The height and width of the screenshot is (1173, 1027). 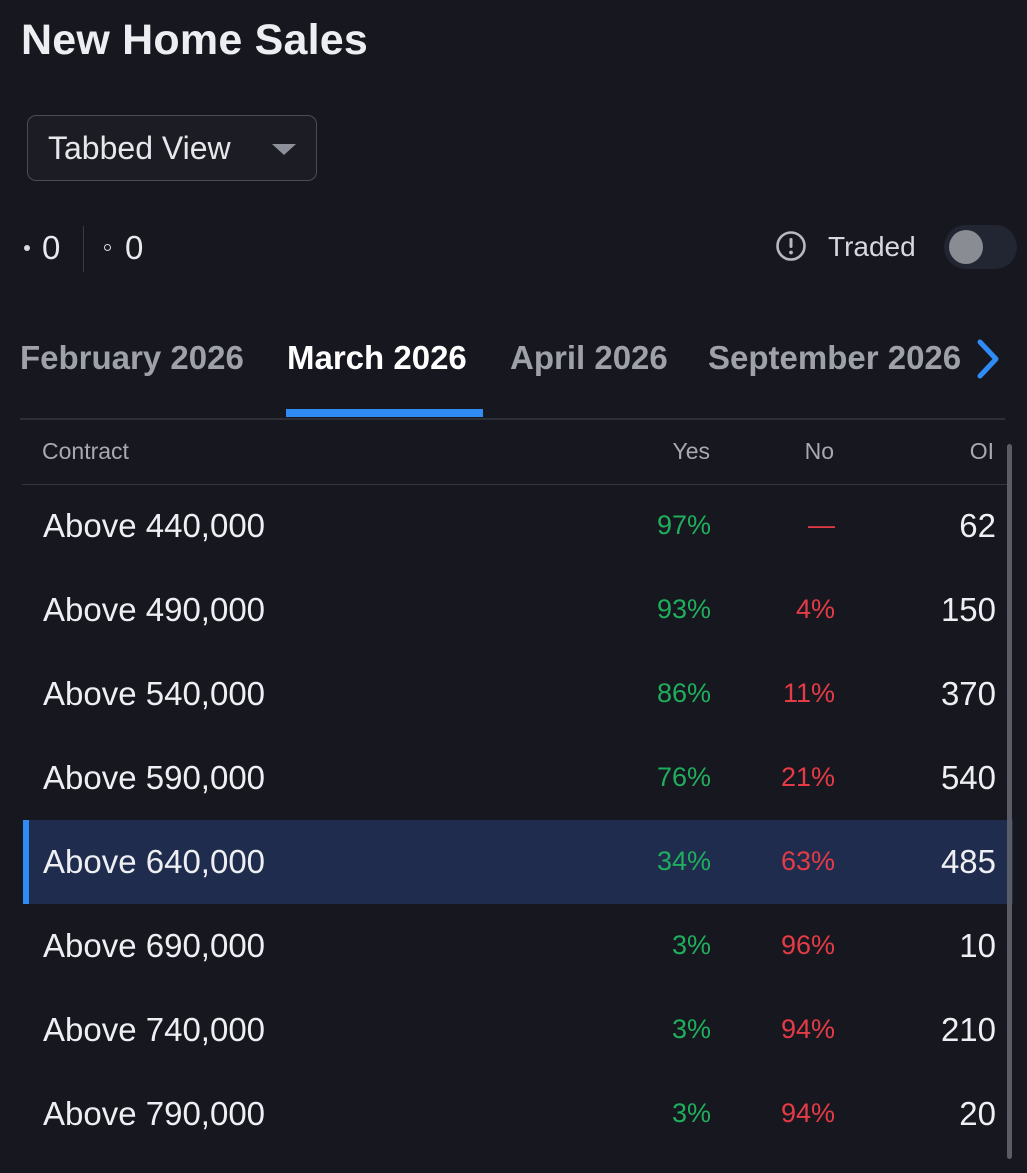 I want to click on contract-name: Above 790,000, so click(x=154, y=1113).